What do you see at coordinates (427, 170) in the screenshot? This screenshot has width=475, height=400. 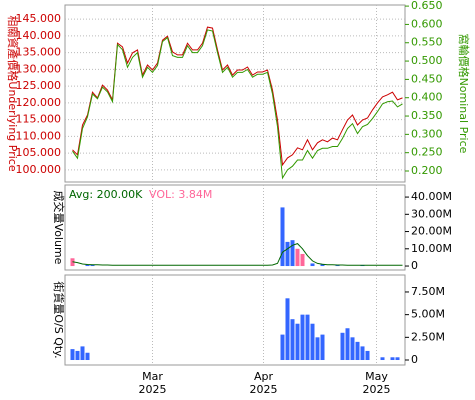 I see `y2-tick-label: 0.200` at bounding box center [427, 170].